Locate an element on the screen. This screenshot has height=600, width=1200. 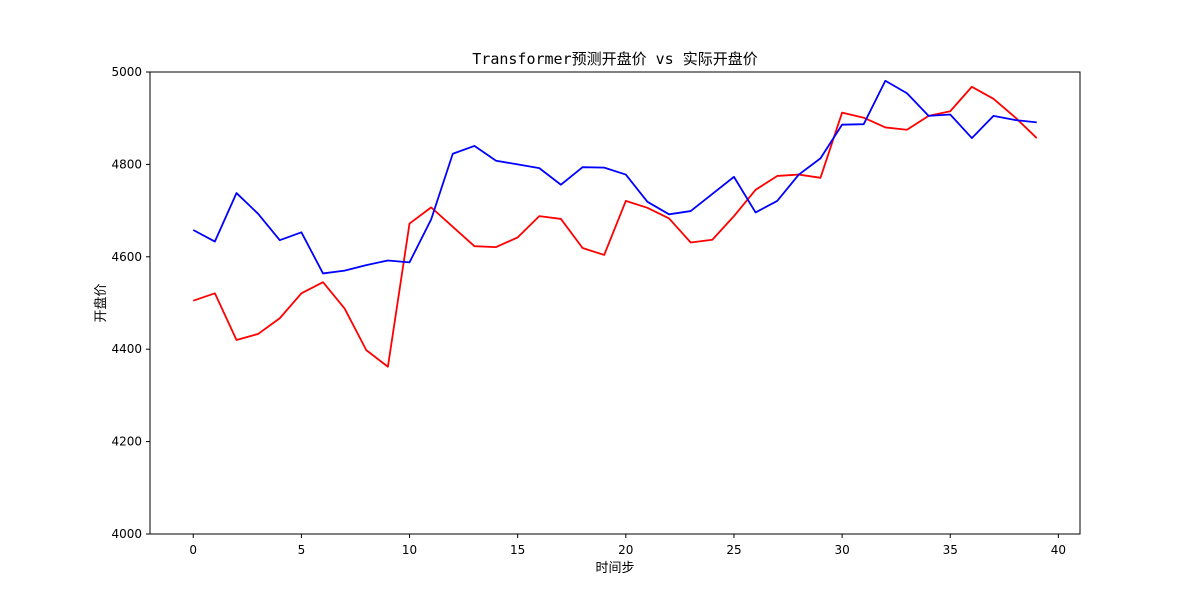
y-tick-label: 4400 is located at coordinates (126, 349).